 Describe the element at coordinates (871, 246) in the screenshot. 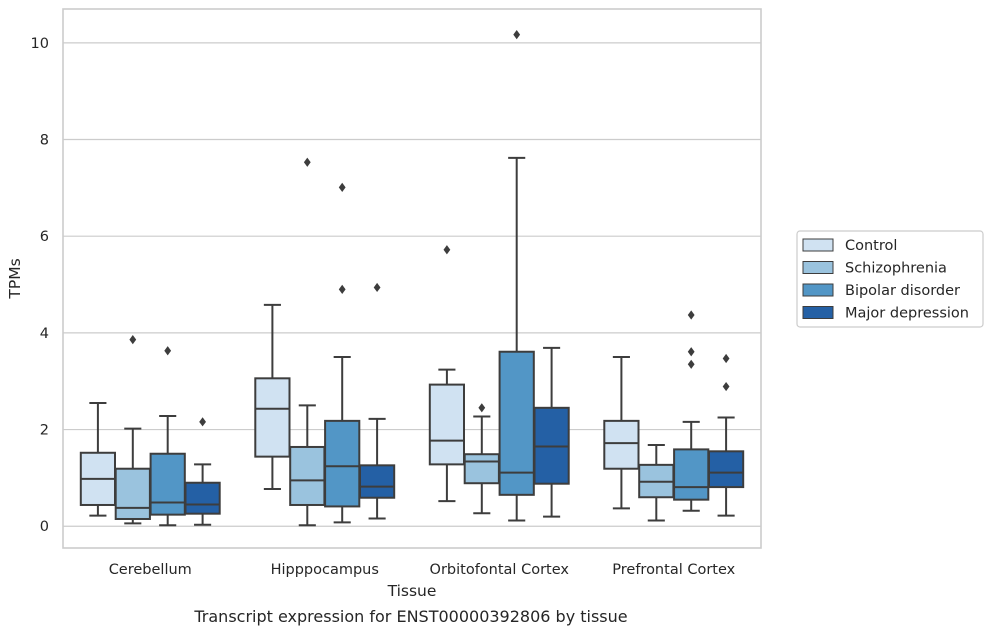

I see `legend-entry: Control` at that location.